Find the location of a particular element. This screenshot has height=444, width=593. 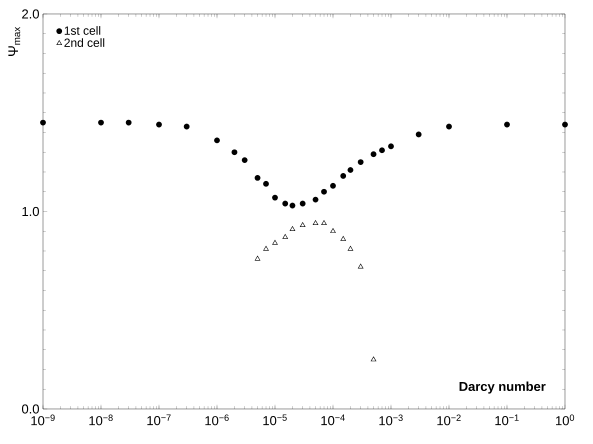

x-axis-title: Darcy number is located at coordinates (503, 388).